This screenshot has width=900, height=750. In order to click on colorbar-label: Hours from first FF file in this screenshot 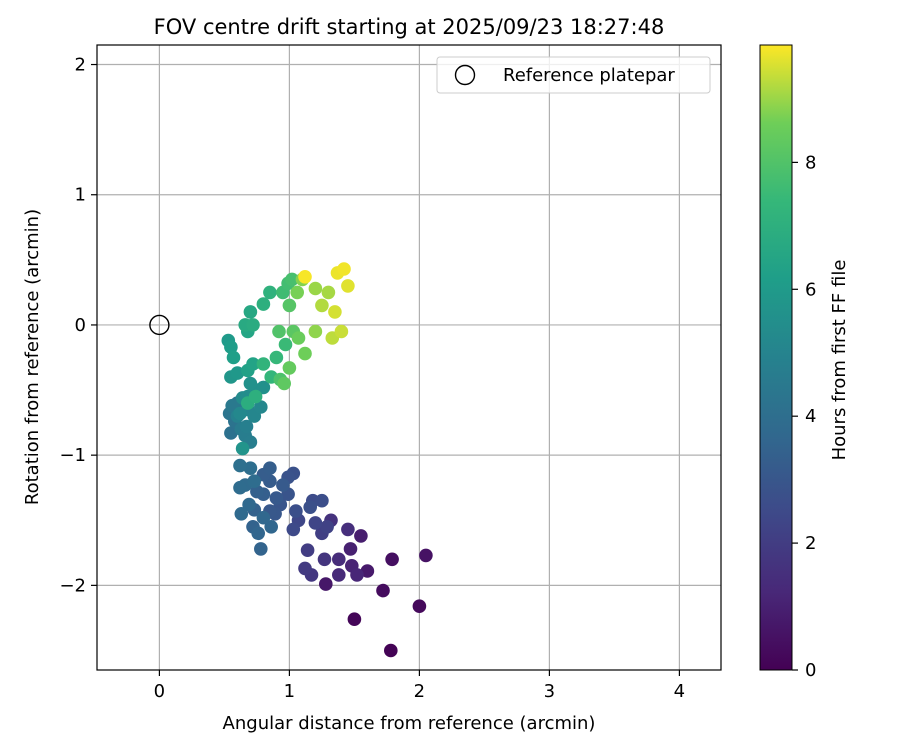, I will do `click(839, 360)`.